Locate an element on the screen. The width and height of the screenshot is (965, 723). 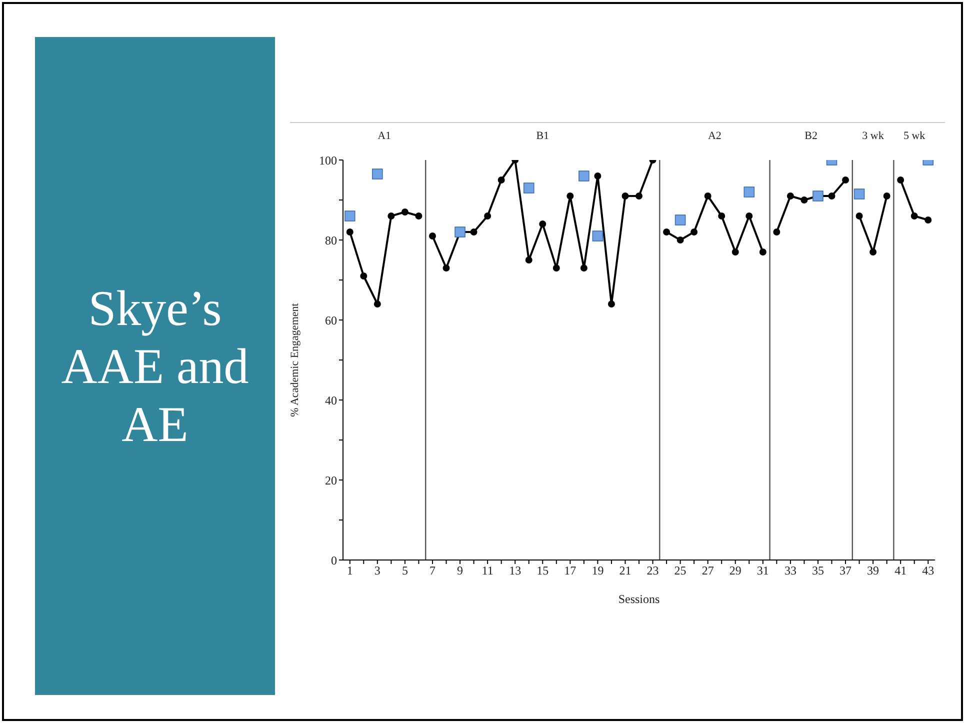
x-tick-label: 31 is located at coordinates (762, 571).